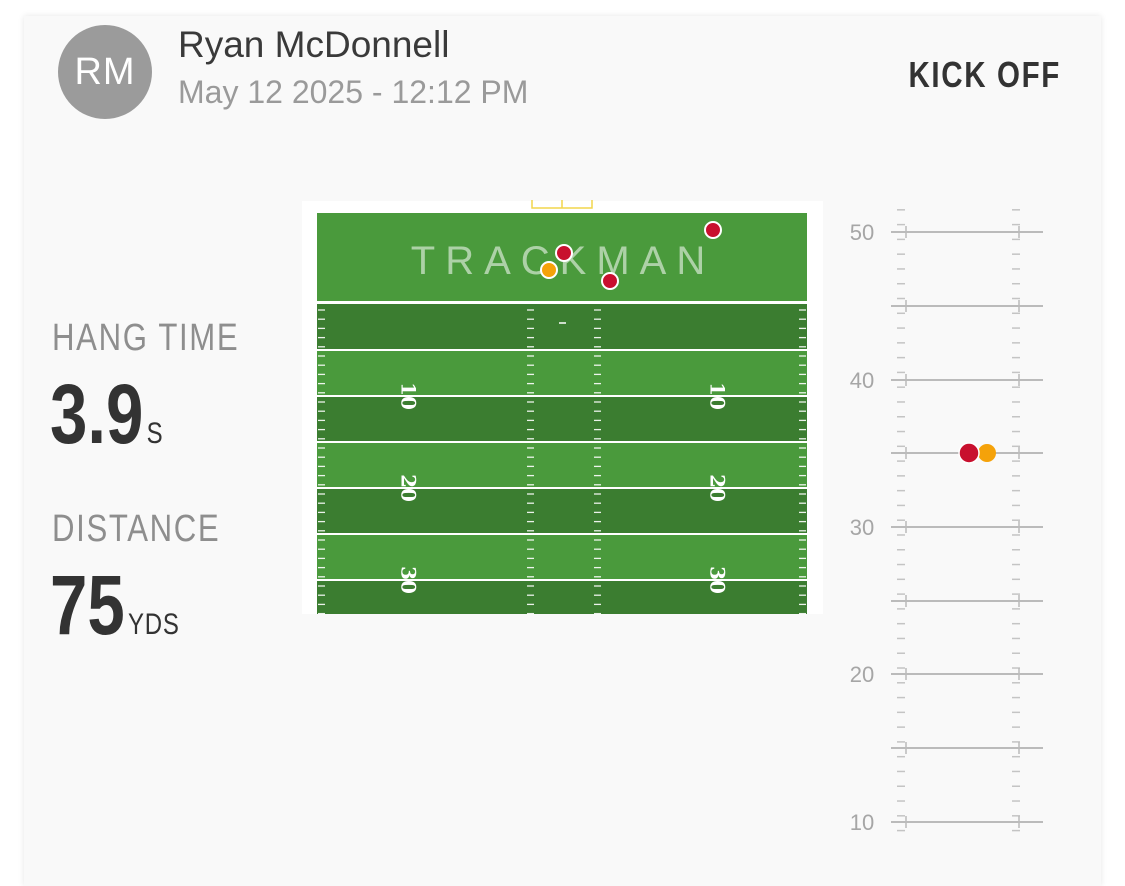 The image size is (1125, 886). I want to click on hang-time-number: 3.9, so click(97, 414).